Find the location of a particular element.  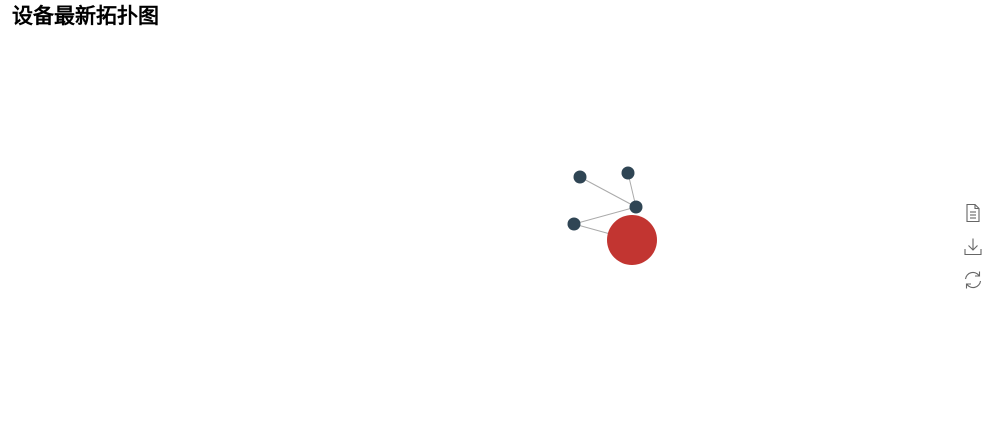

refresh-icon is located at coordinates (973, 280).